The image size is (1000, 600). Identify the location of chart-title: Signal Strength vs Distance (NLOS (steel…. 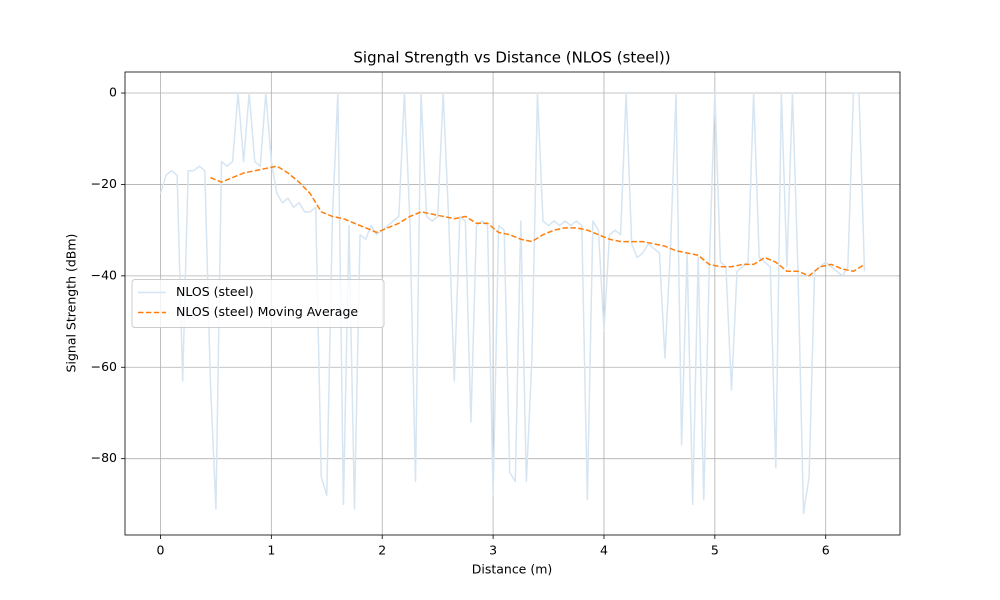
(511, 58).